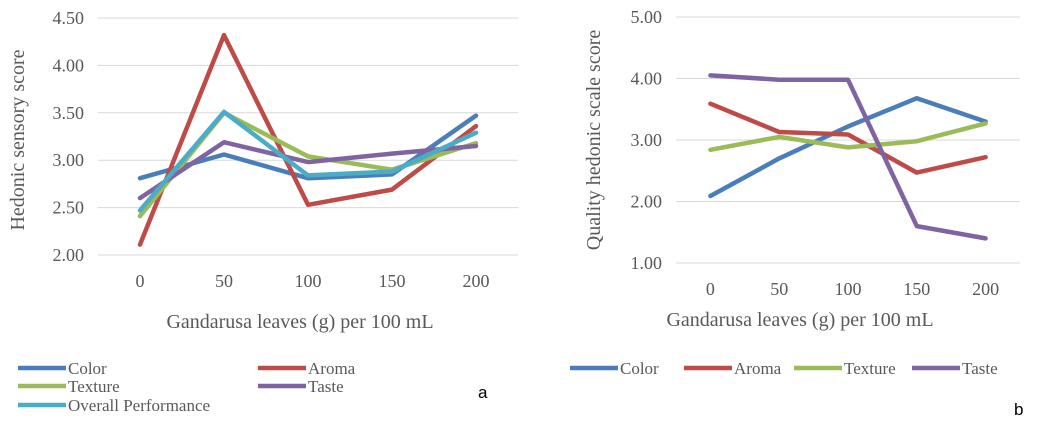 The height and width of the screenshot is (425, 1040). What do you see at coordinates (647, 202) in the screenshot?
I see `chart-b-ytick-label: 2.00` at bounding box center [647, 202].